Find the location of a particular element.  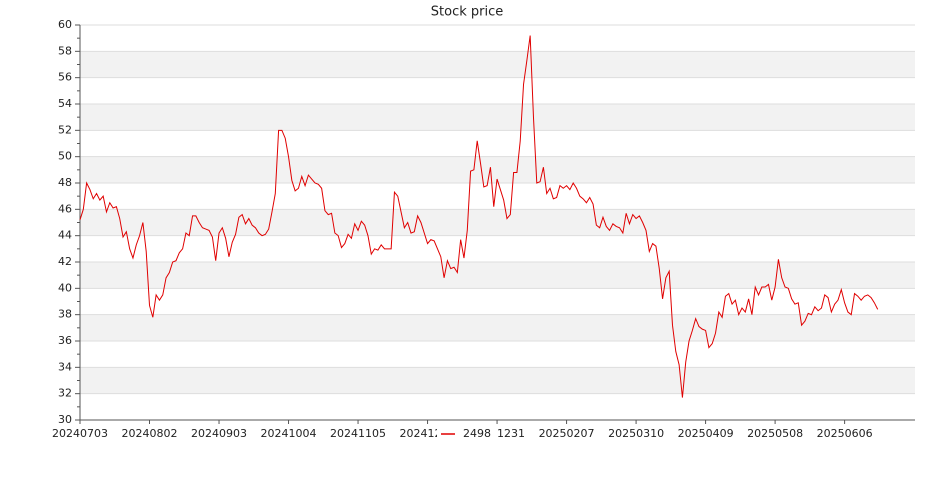

legend-label: 2498 is located at coordinates (477, 433).